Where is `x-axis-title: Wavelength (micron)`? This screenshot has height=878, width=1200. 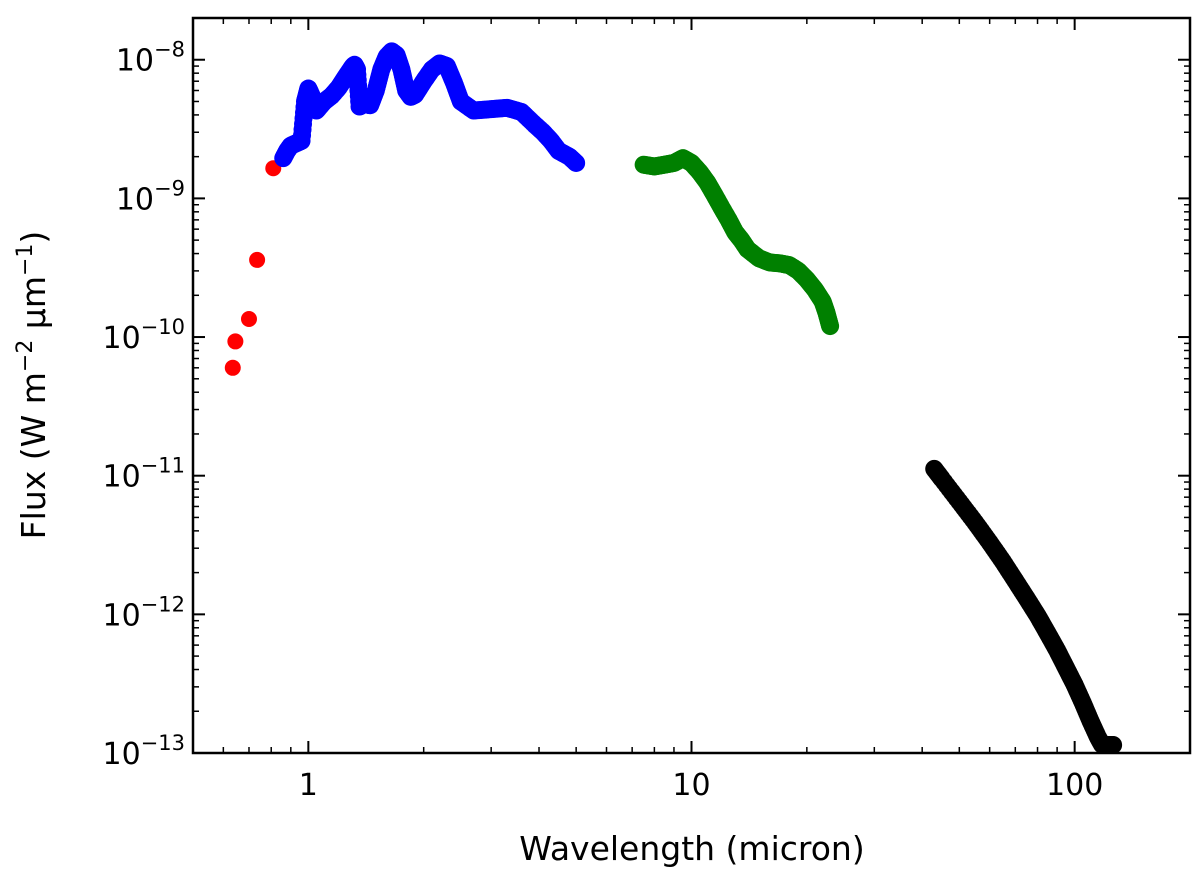 x-axis-title: Wavelength (micron) is located at coordinates (691, 848).